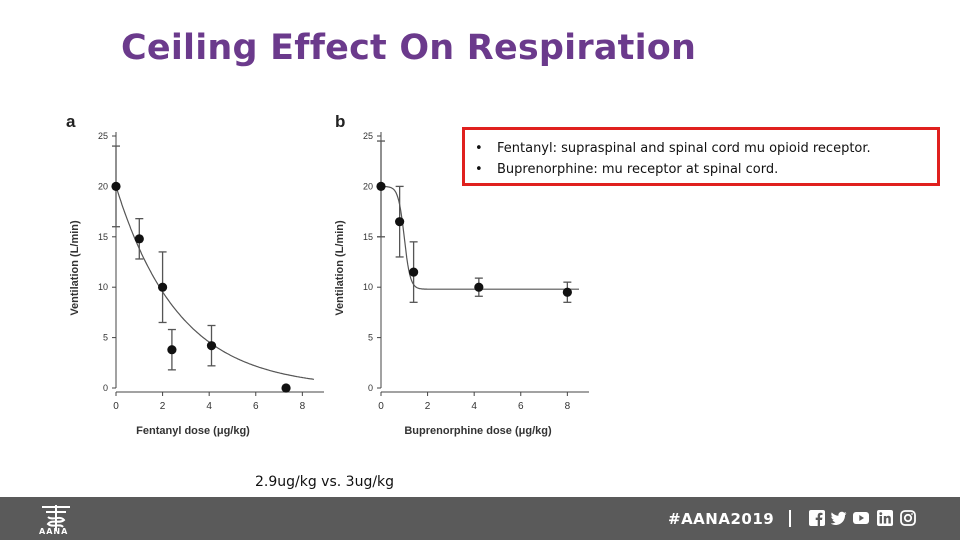 Image resolution: width=960 pixels, height=540 pixels. I want to click on instagram-icon, so click(908, 518).